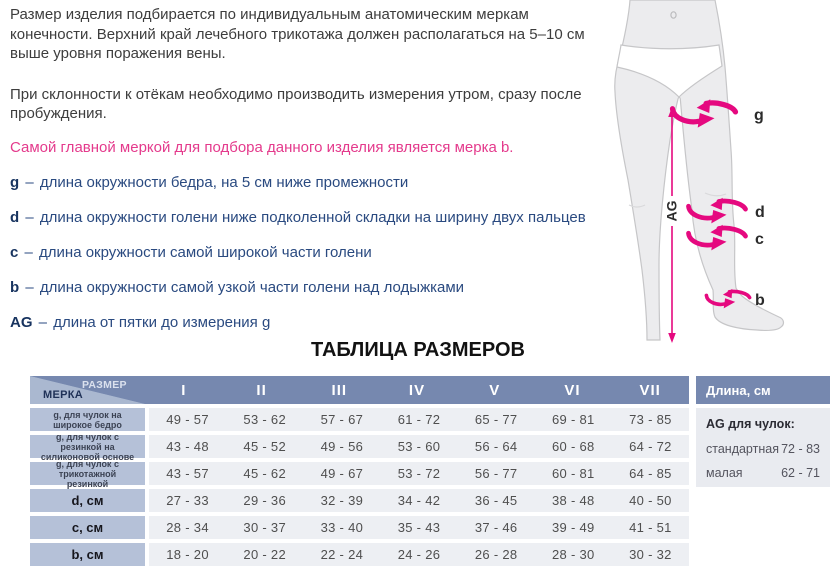 This screenshot has width=836, height=571. What do you see at coordinates (573, 446) in the screenshot?
I see `table-cell: 60 - 68` at bounding box center [573, 446].